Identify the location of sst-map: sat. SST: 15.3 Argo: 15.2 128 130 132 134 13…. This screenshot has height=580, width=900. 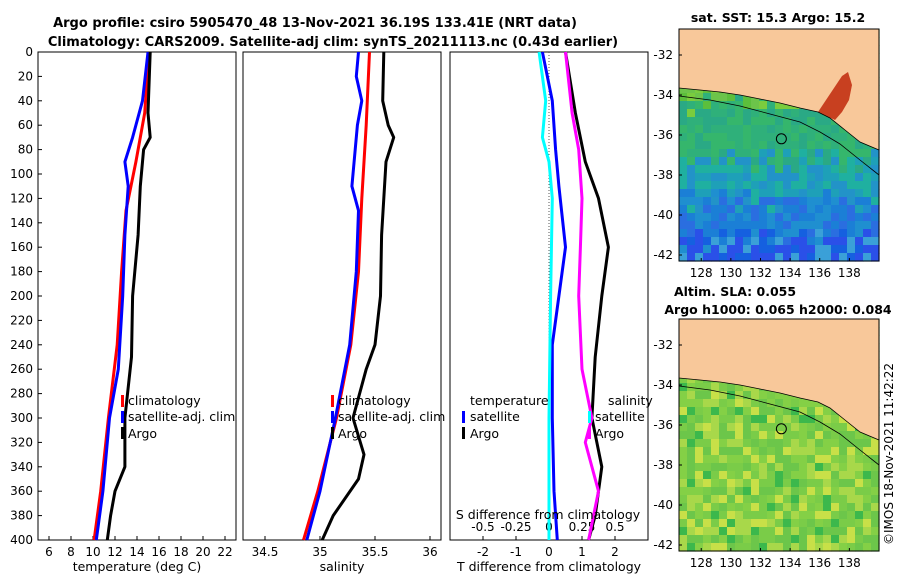
(766, 145).